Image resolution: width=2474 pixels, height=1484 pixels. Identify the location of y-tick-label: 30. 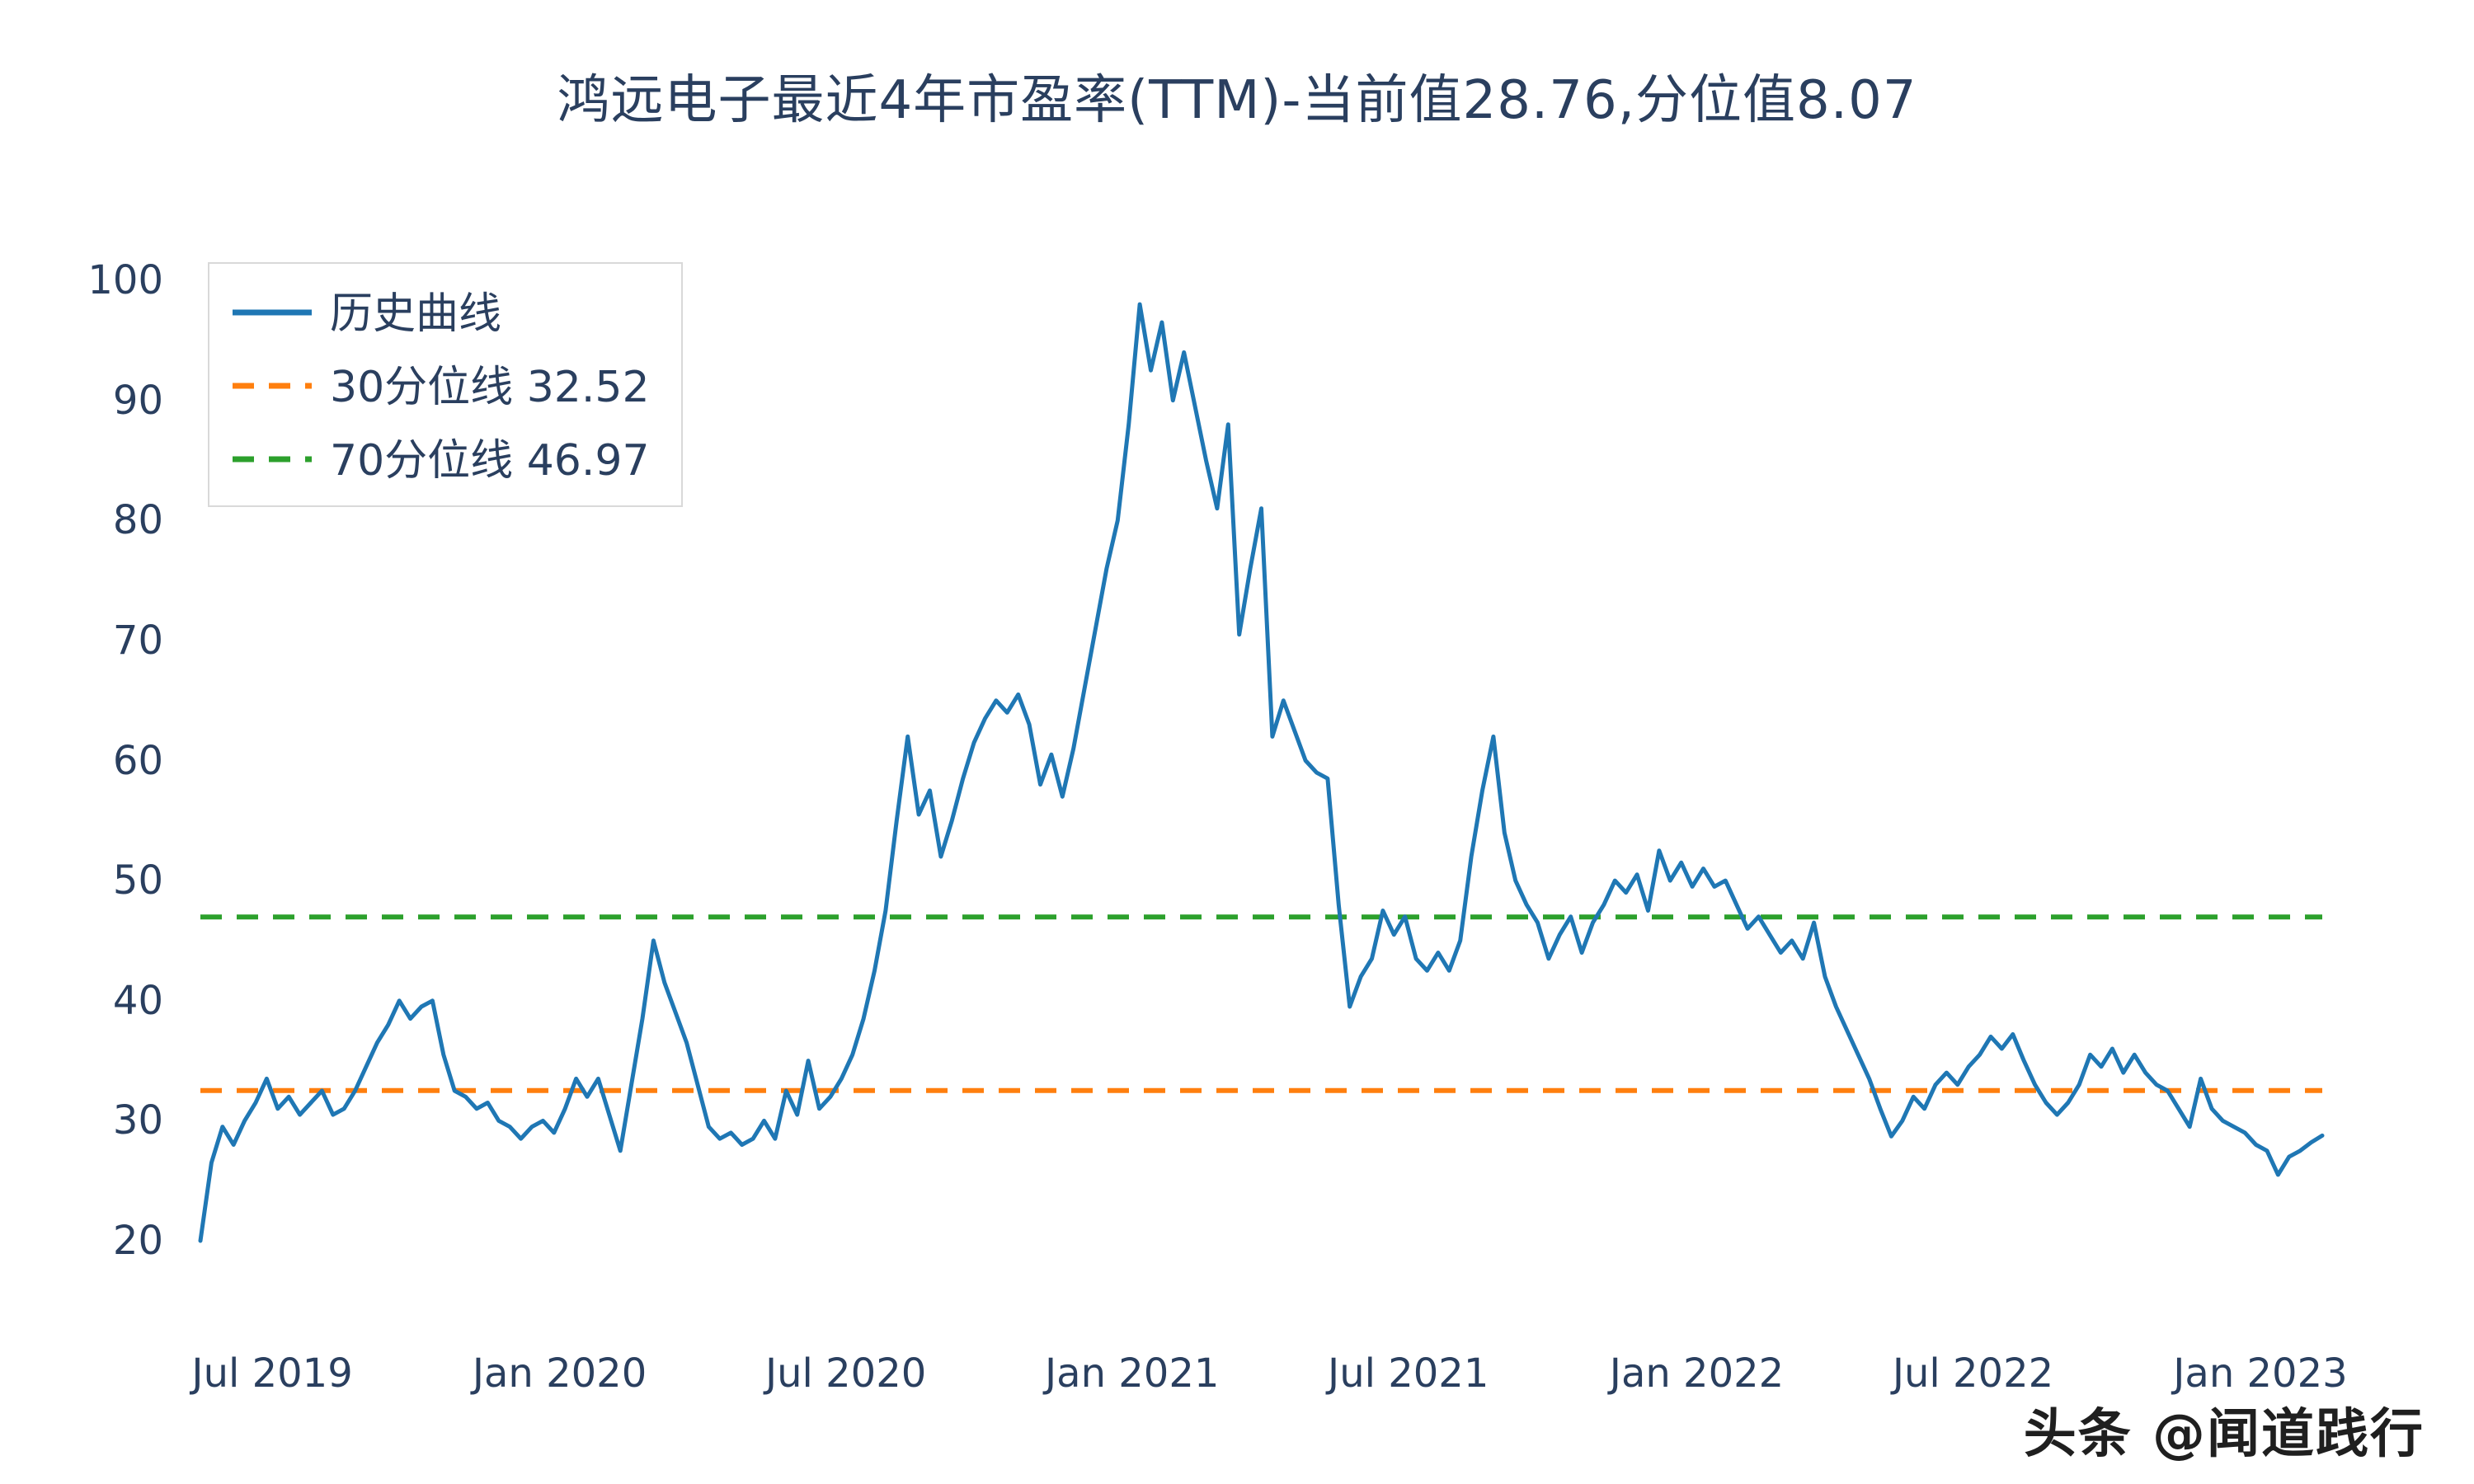
(137, 1120).